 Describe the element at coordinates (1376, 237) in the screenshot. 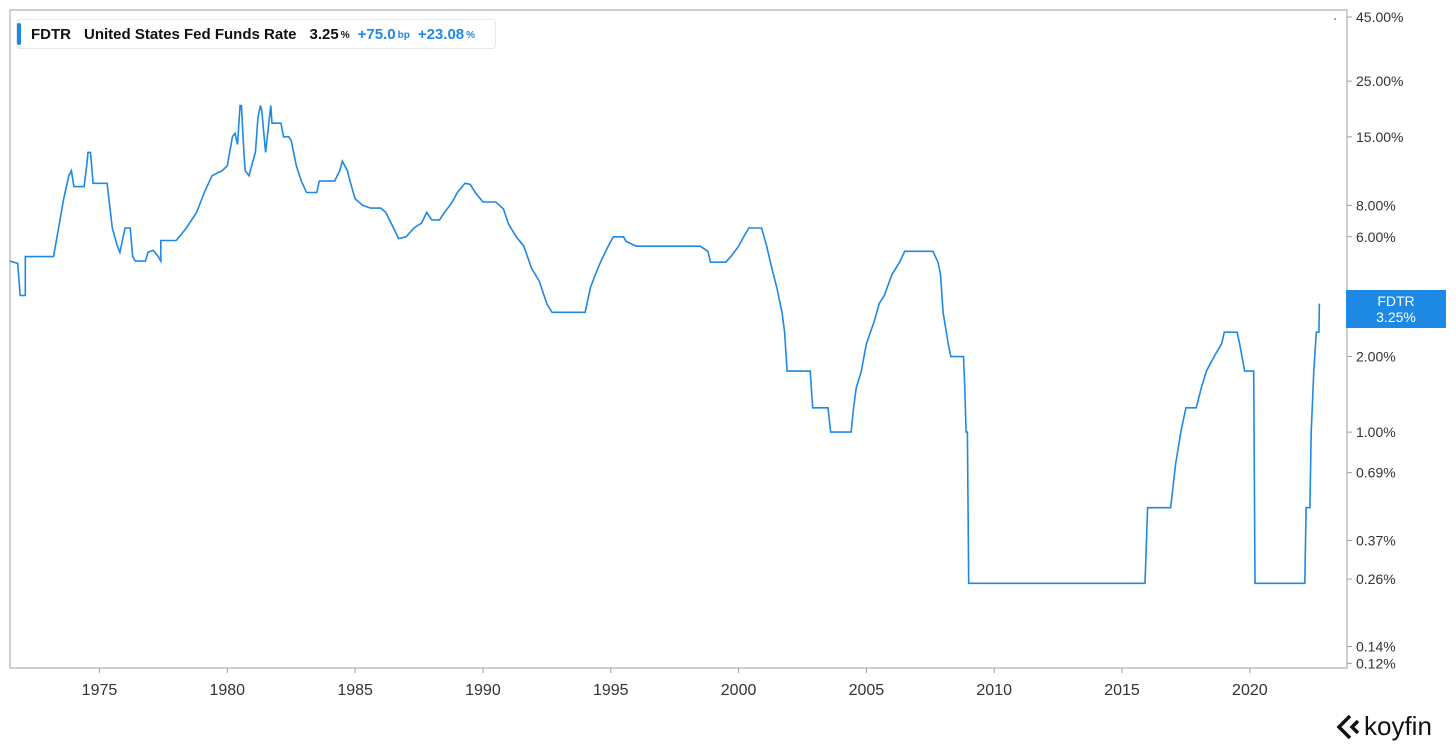

I see `y-tick-label: 6.00%` at that location.